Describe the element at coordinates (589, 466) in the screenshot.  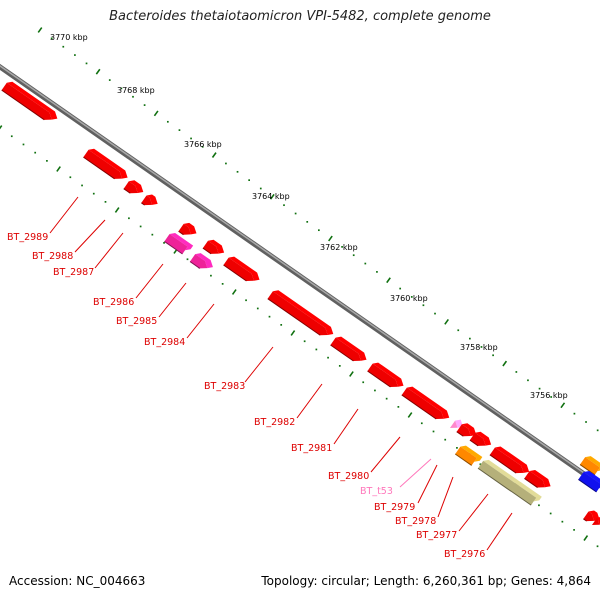
I see `feature-top-strand` at that location.